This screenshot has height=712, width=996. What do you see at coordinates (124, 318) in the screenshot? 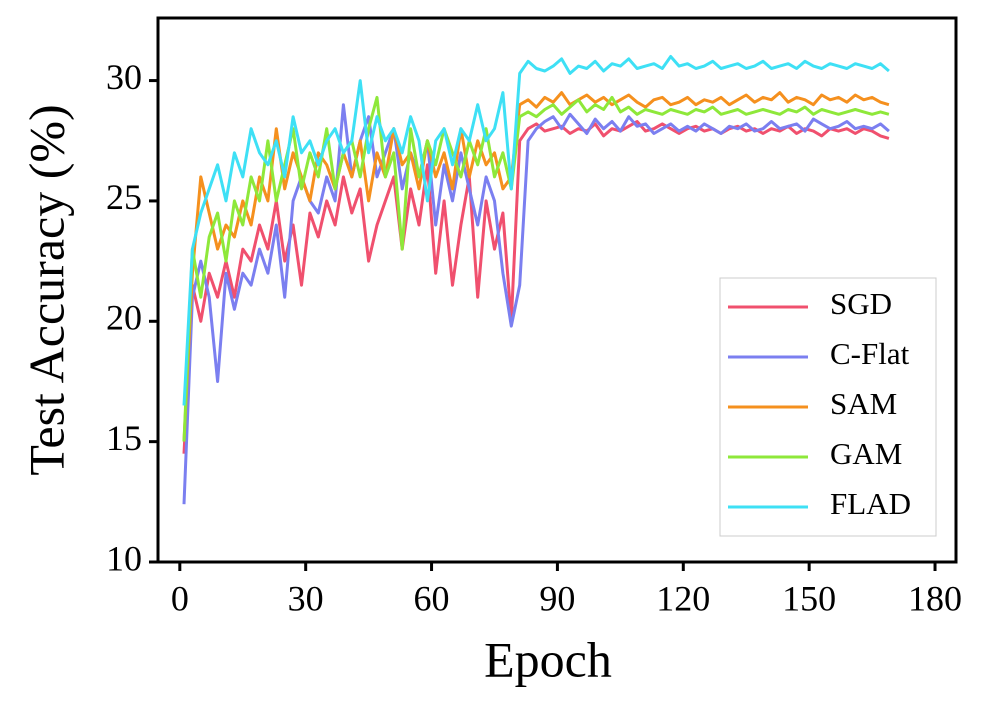
I see `y-tick-label: 20` at bounding box center [124, 318].